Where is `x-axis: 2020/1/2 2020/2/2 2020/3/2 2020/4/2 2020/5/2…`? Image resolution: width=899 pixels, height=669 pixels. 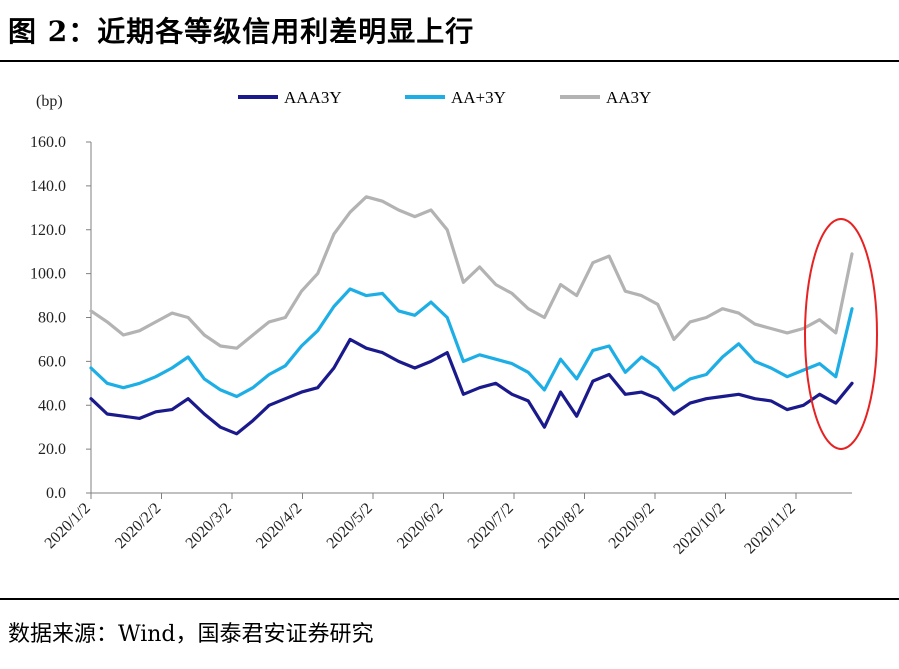 x-axis: 2020/1/2 2020/2/2 2020/3/2 2020/4/2 2020/5/2… is located at coordinates (447, 525).